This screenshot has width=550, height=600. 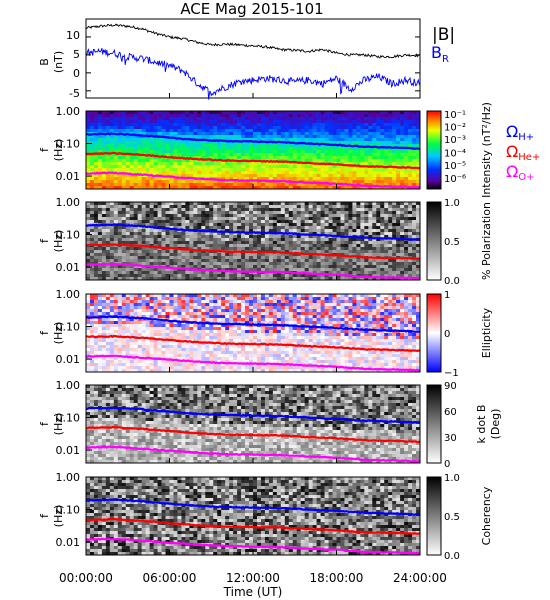 What do you see at coordinates (443, 35) in the screenshot?
I see `legend-b-total: |B|` at bounding box center [443, 35].